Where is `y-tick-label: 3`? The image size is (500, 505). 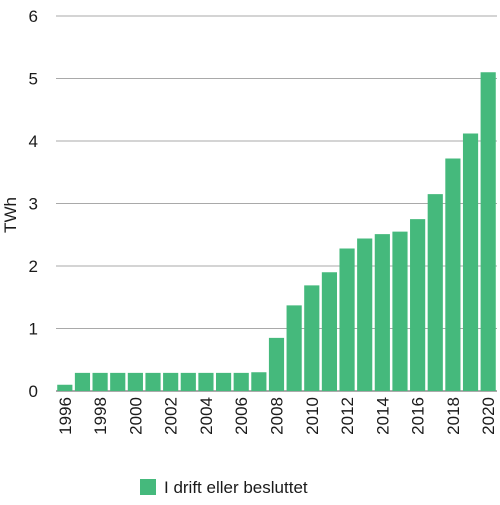 y-tick-label: 3 is located at coordinates (33, 204).